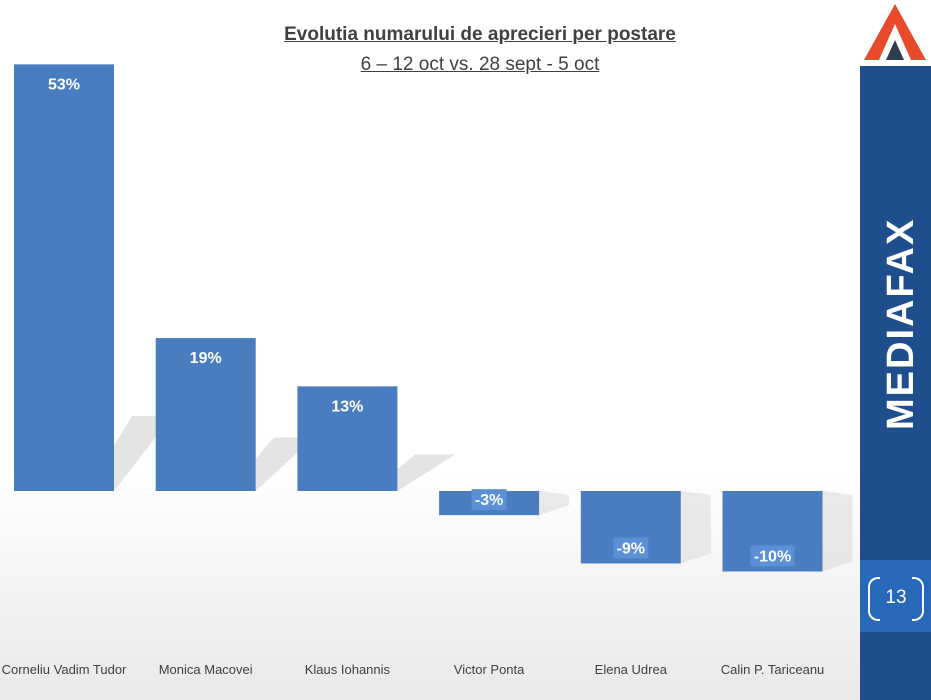 The image size is (931, 700). What do you see at coordinates (206, 669) in the screenshot?
I see `category-label: Monica Macovei` at bounding box center [206, 669].